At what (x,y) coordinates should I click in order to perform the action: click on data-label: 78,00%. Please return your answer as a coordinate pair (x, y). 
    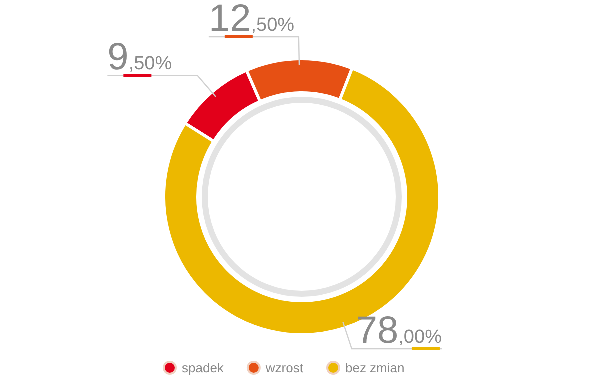
    Looking at the image, I should click on (399, 331).